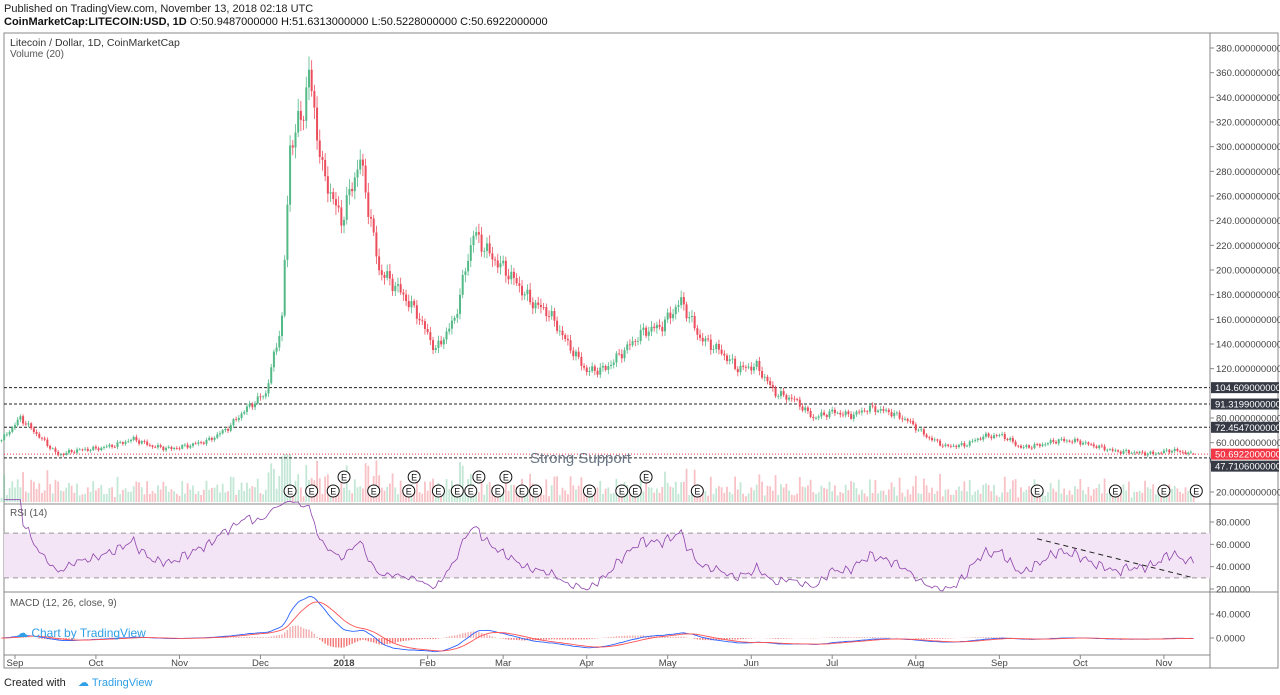 The width and height of the screenshot is (1280, 695). I want to click on price-tick-label: 220.0000000000, so click(1248, 246).